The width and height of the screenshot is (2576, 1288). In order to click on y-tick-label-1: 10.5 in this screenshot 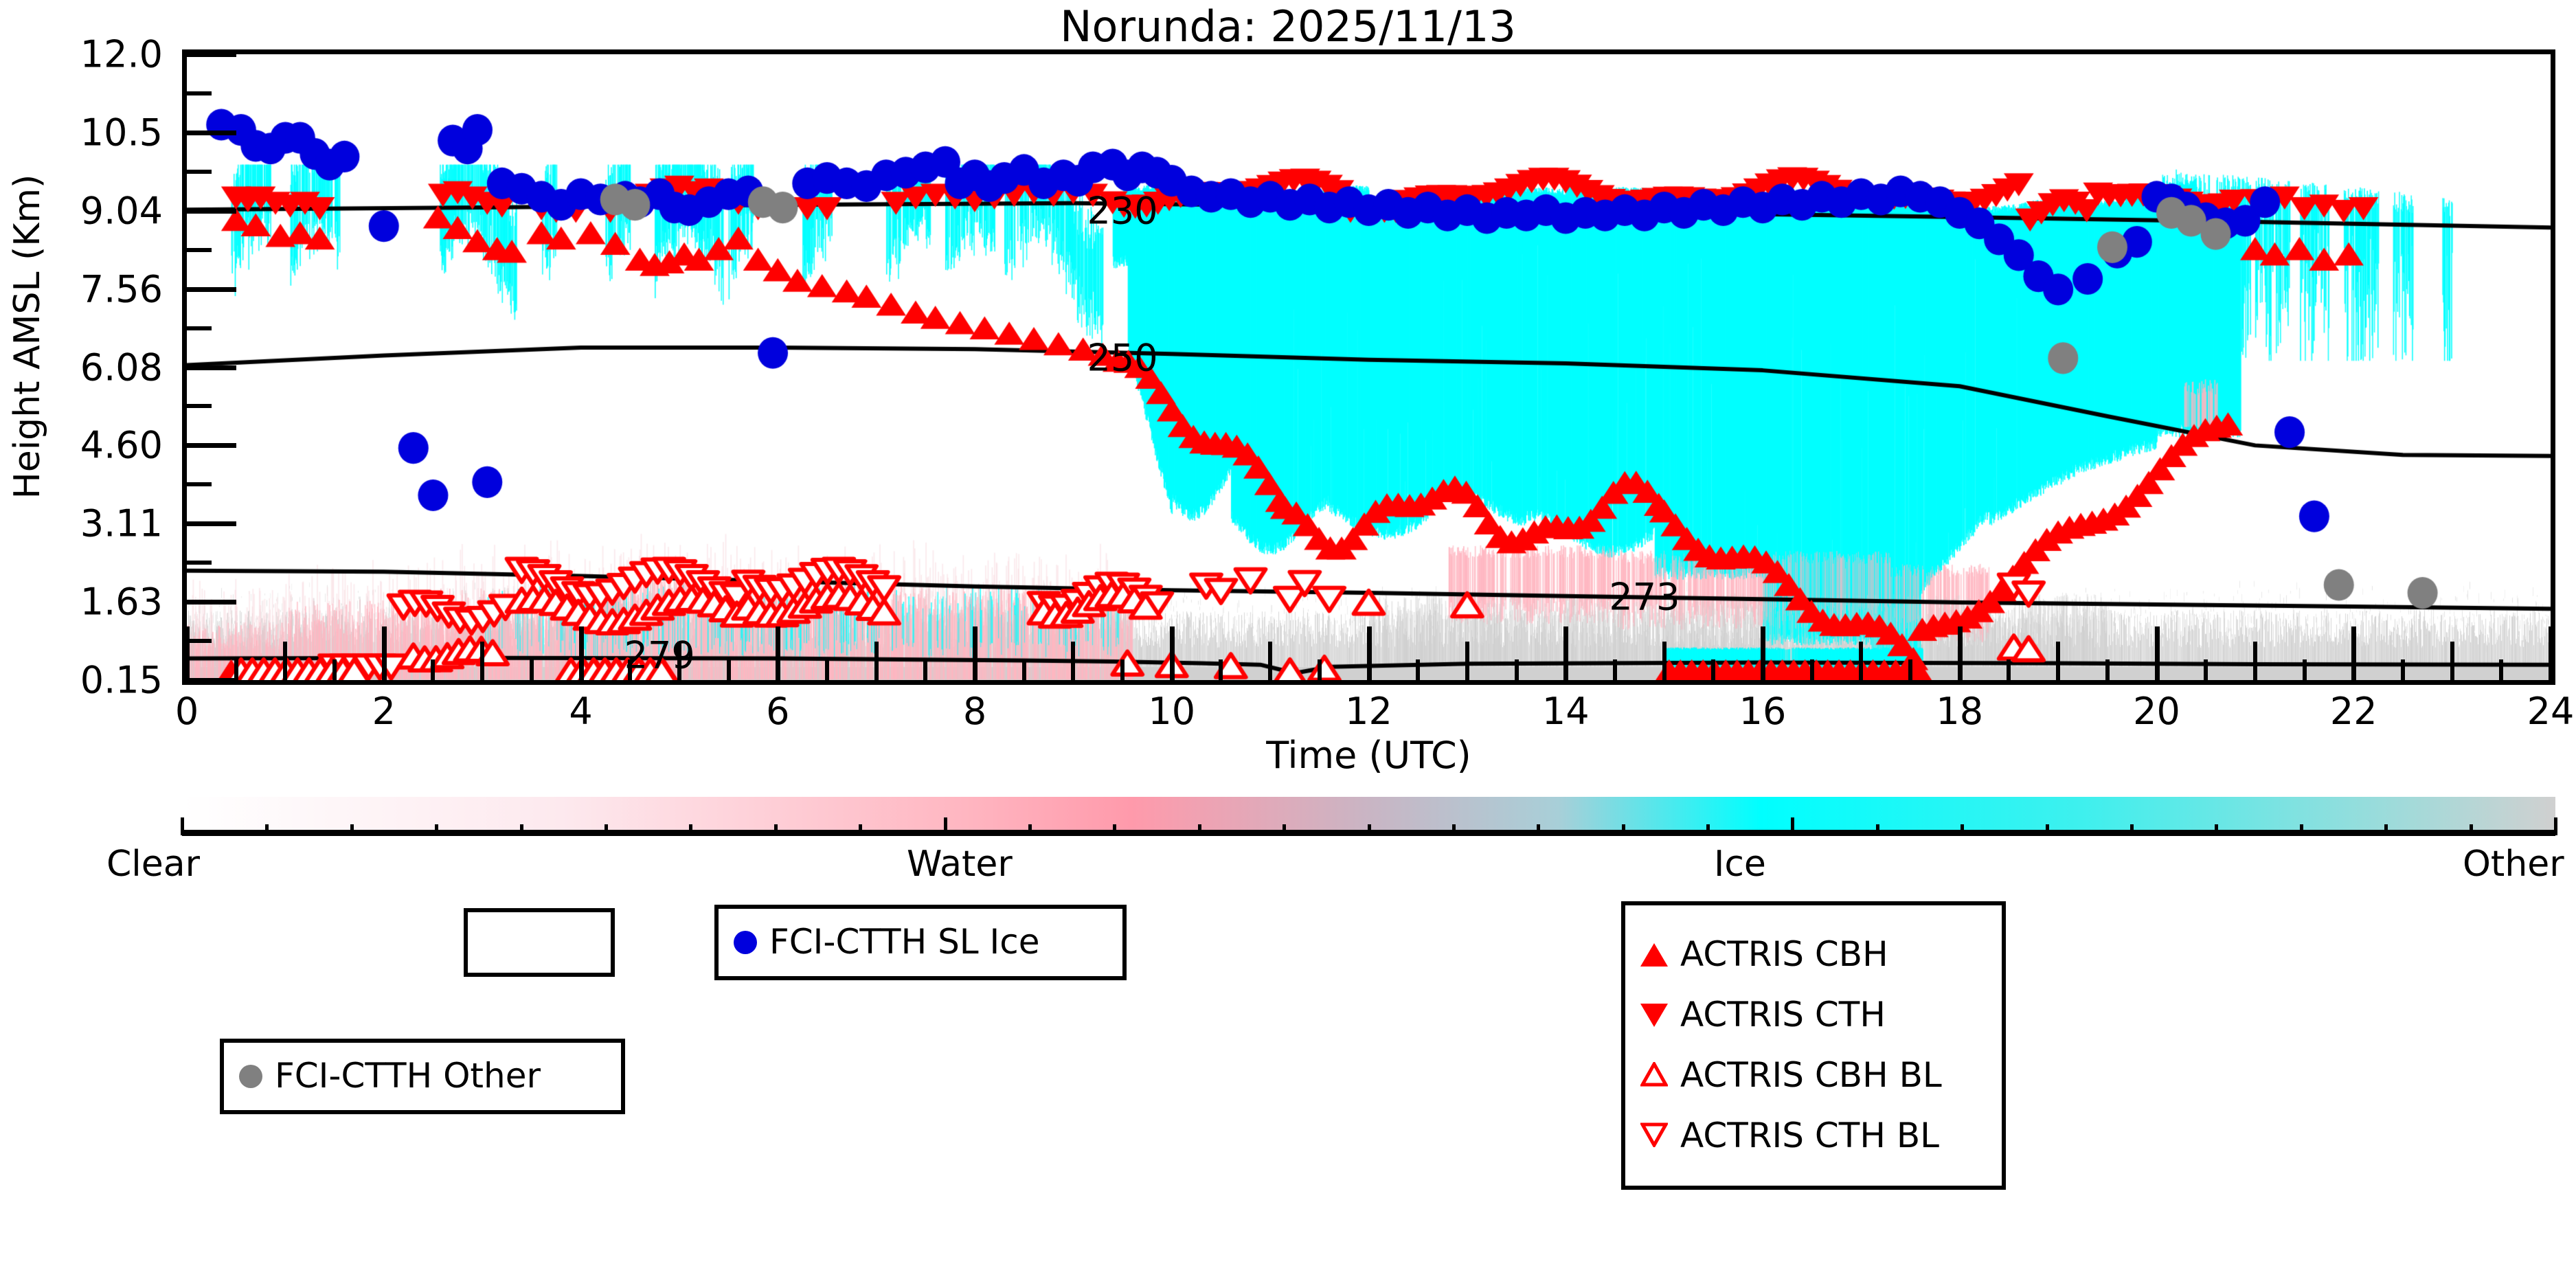, I will do `click(121, 133)`.